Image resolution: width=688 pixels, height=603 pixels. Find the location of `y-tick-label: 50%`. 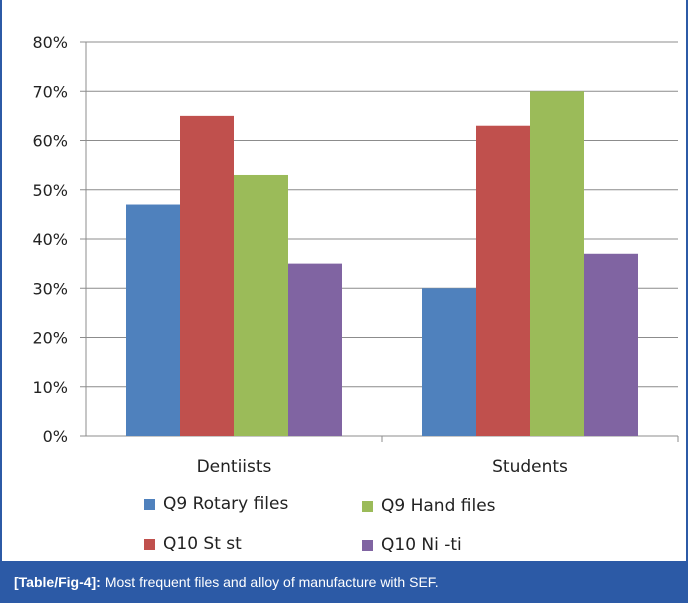

y-tick-label: 50% is located at coordinates (50, 190).